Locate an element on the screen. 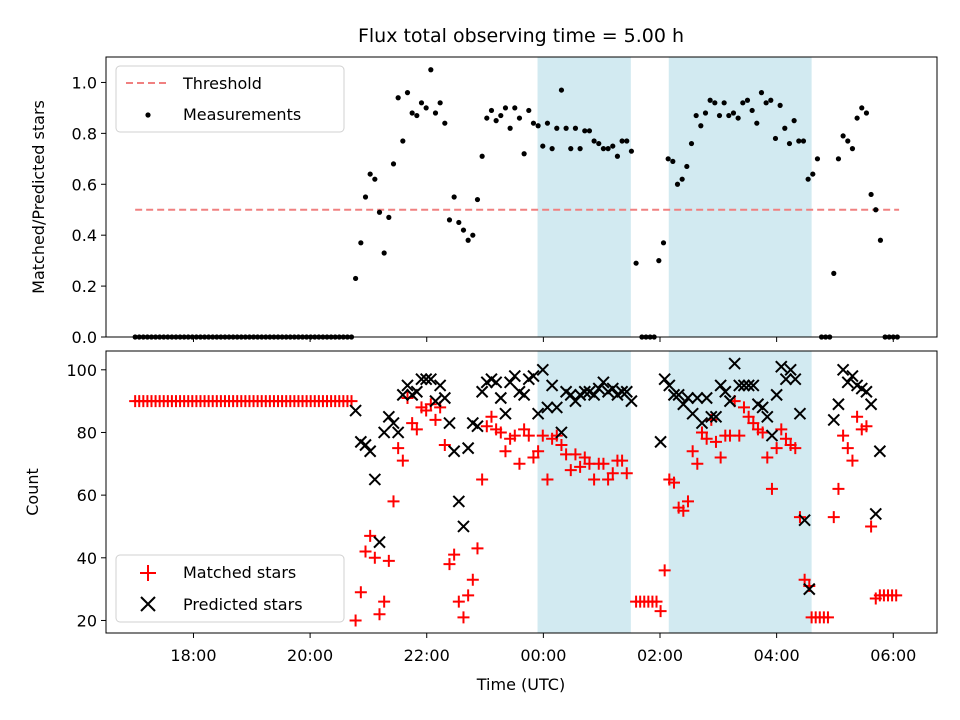 This screenshot has width=960, height=720. bottom-xlabel: Time (UTC) is located at coordinates (520, 684).